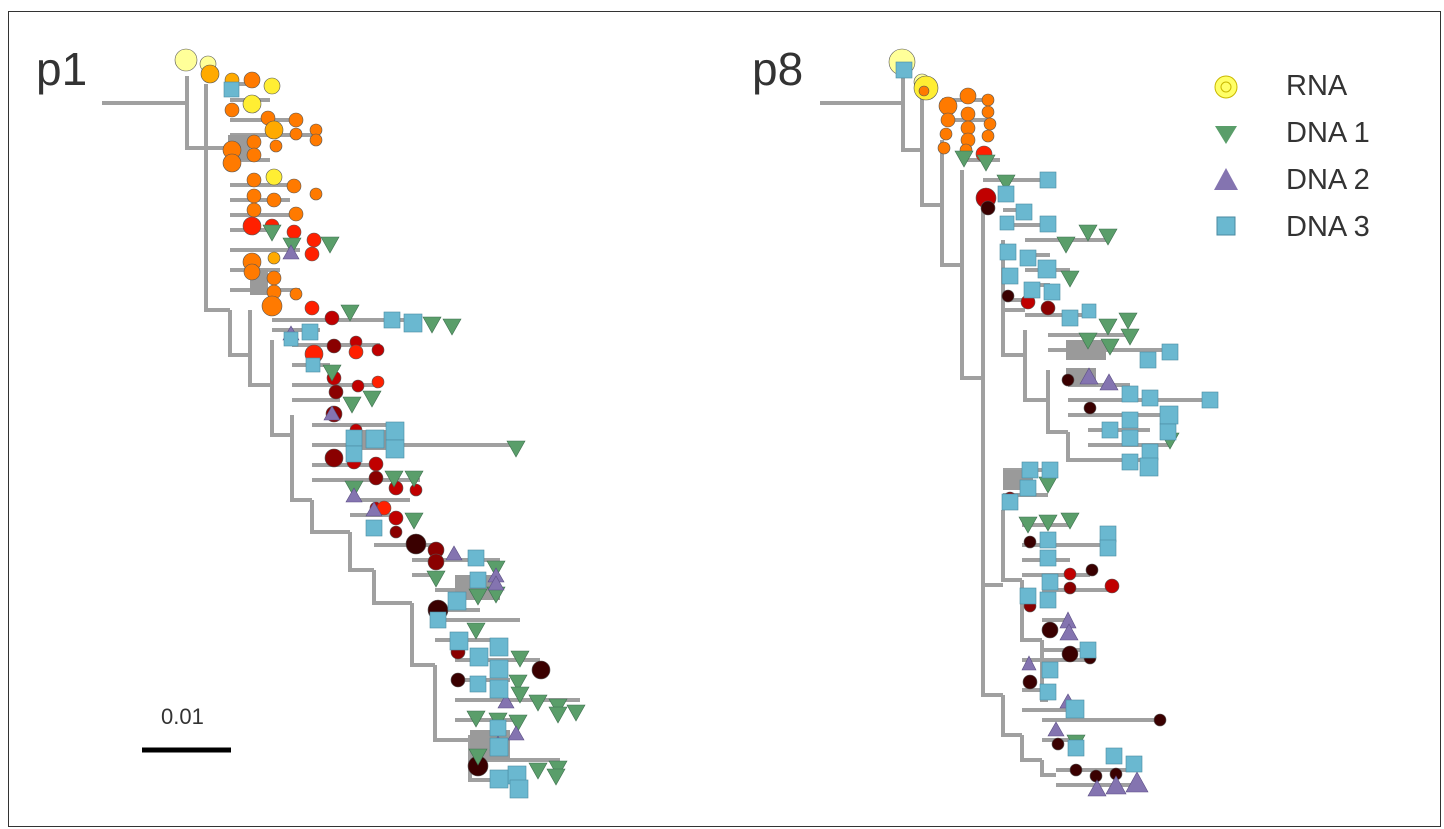 Image resolution: width=1444 pixels, height=829 pixels. I want to click on legend-dna1-icon, so click(1226, 135).